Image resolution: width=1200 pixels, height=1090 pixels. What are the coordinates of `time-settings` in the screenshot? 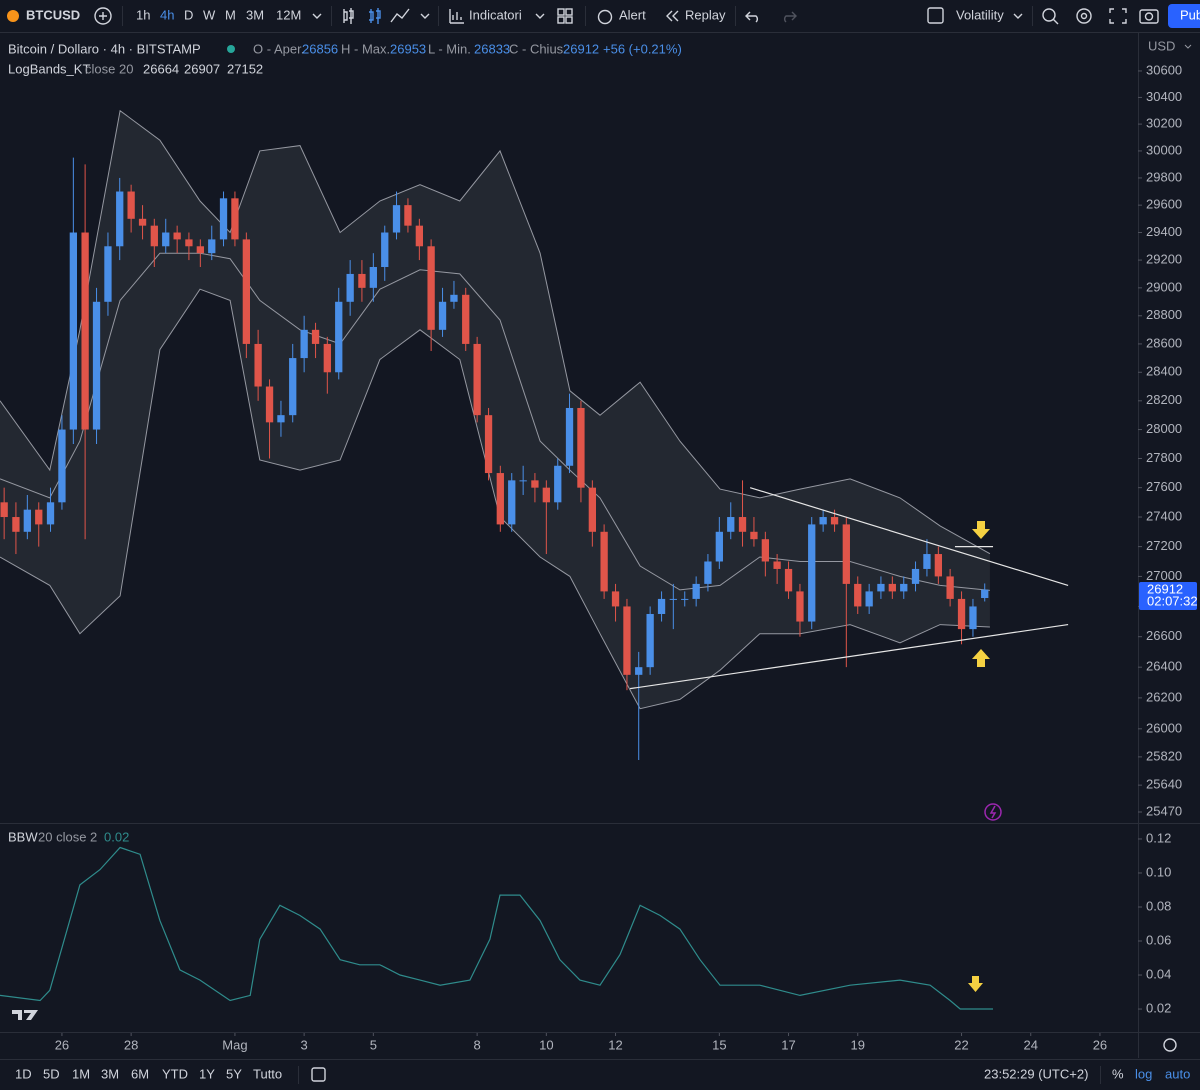 It's located at (1170, 1045).